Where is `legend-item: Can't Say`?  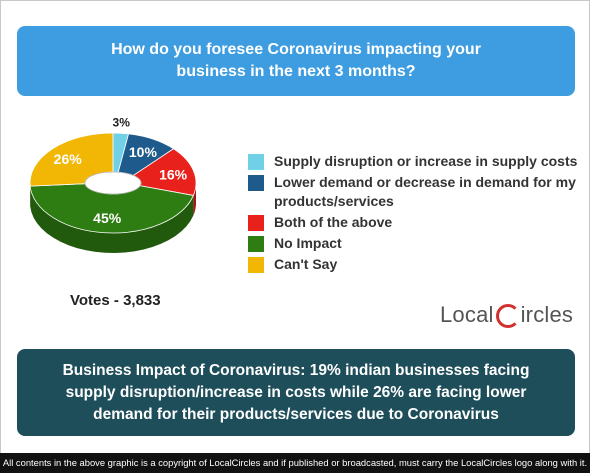 legend-item: Can't Say is located at coordinates (415, 264).